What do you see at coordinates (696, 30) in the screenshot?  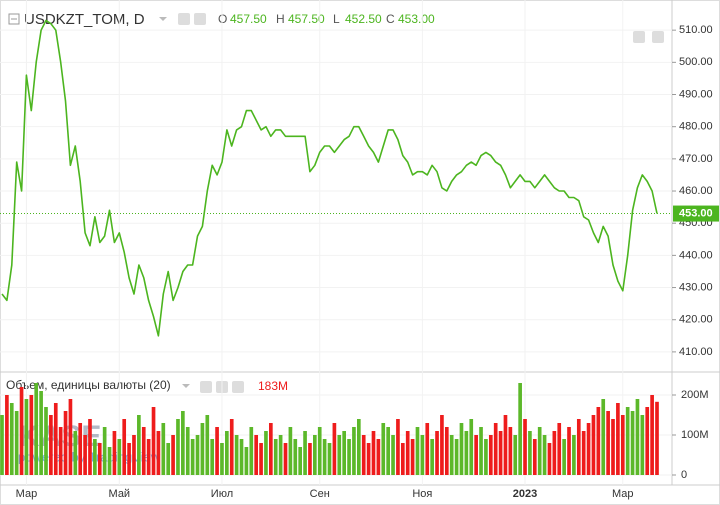 I see `y-tick-label: 510.00` at bounding box center [696, 30].